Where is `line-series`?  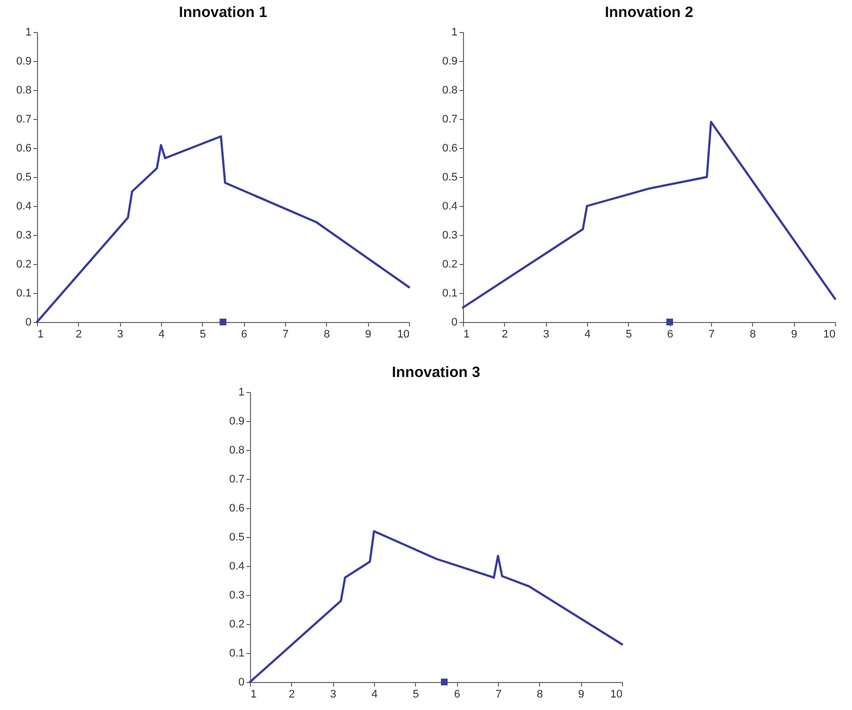 line-series is located at coordinates (649, 214).